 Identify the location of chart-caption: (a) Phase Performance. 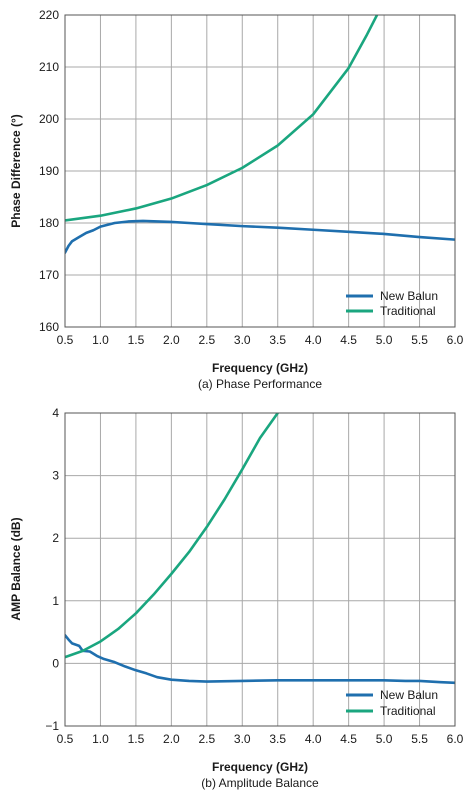
(260, 384).